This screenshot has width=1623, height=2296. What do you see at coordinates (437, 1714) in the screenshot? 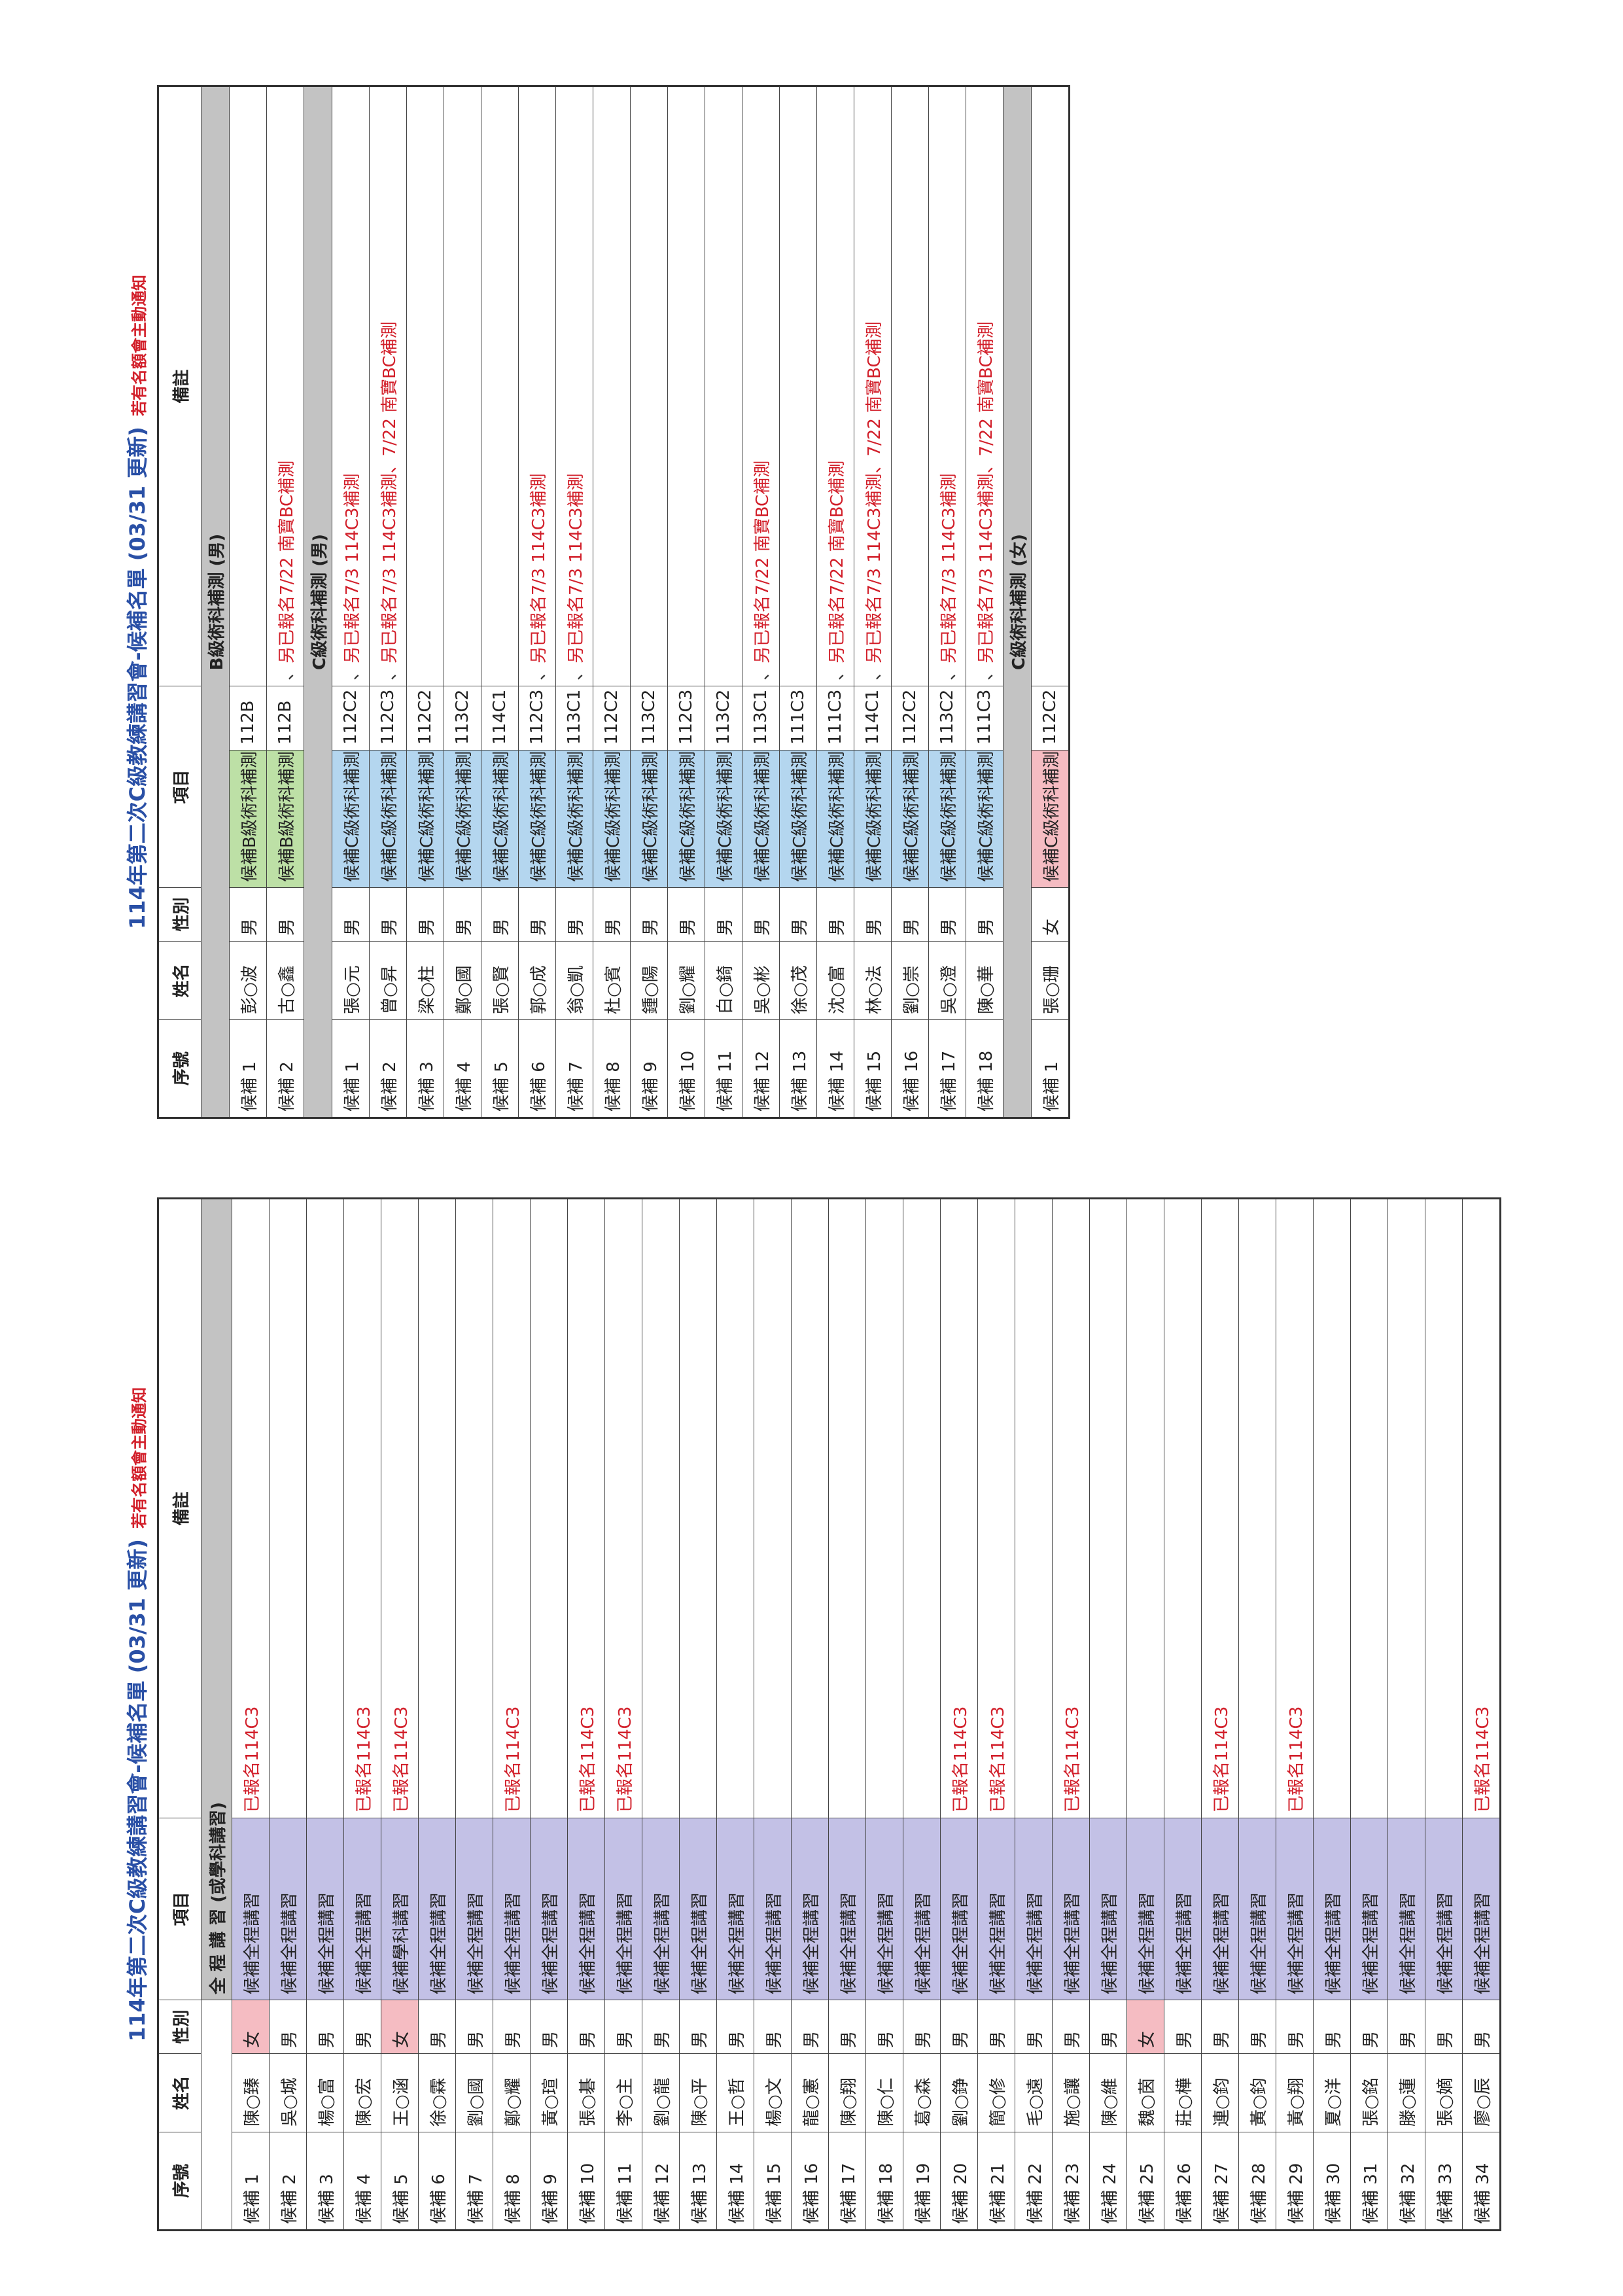
I see `table-row: 候補 6 徐○霖男候補全程講習` at bounding box center [437, 1714].